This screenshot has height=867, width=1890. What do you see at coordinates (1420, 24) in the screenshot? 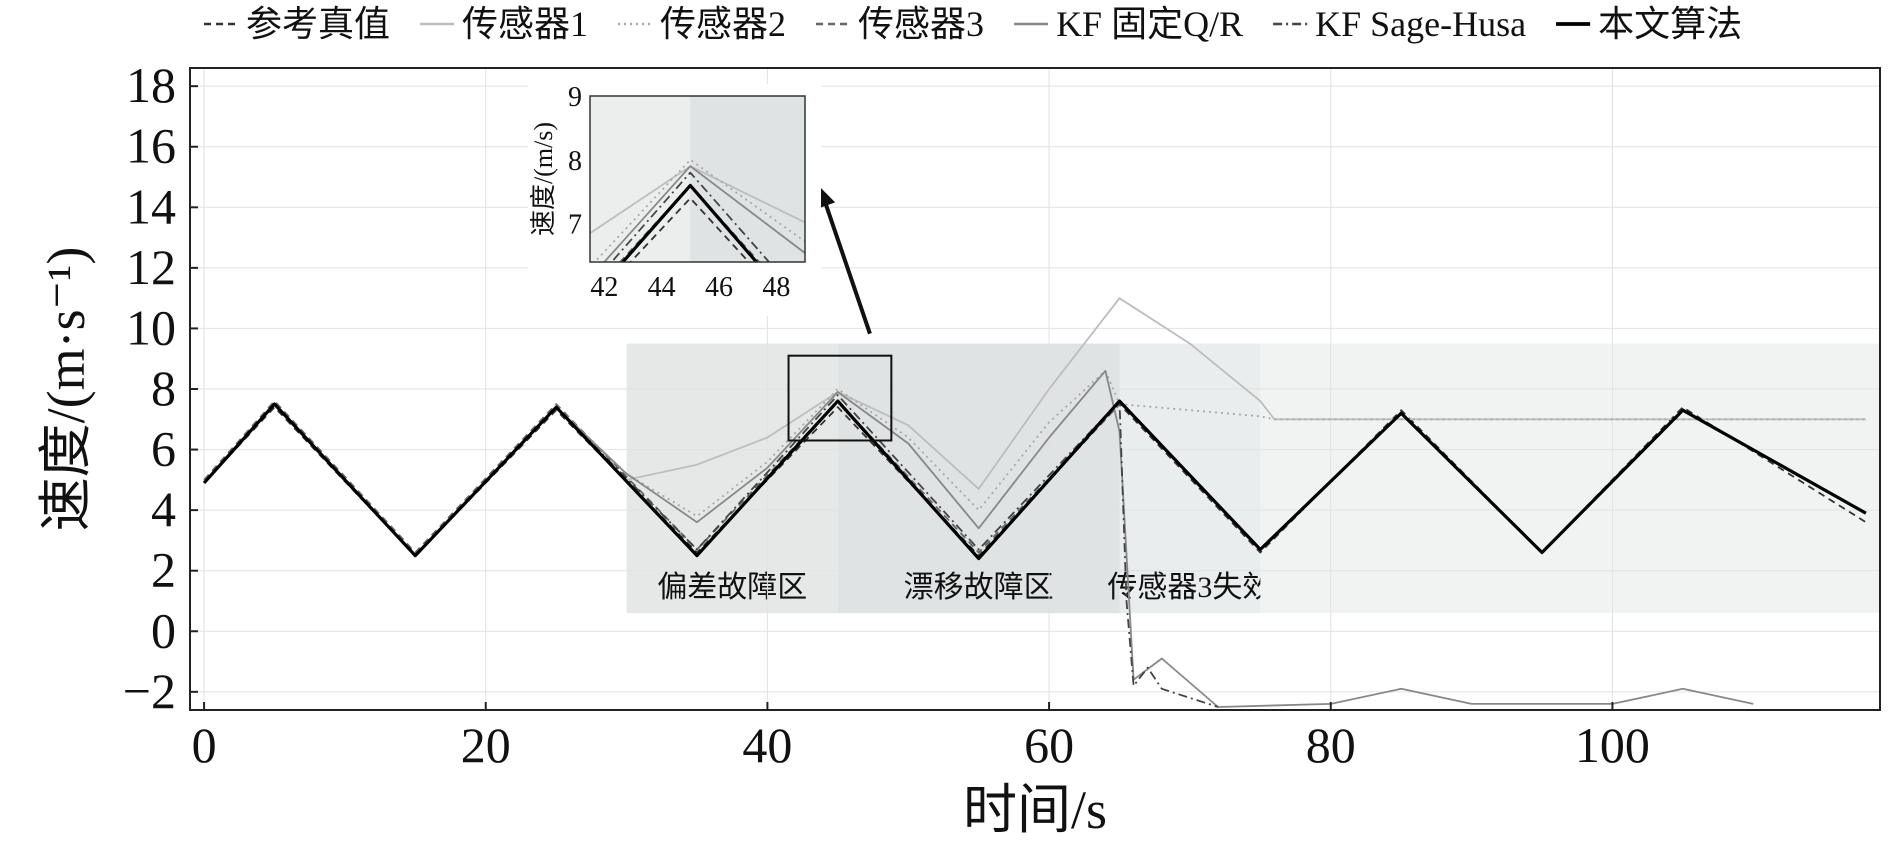
I see `legend-label: KF Sage-Husa` at bounding box center [1420, 24].